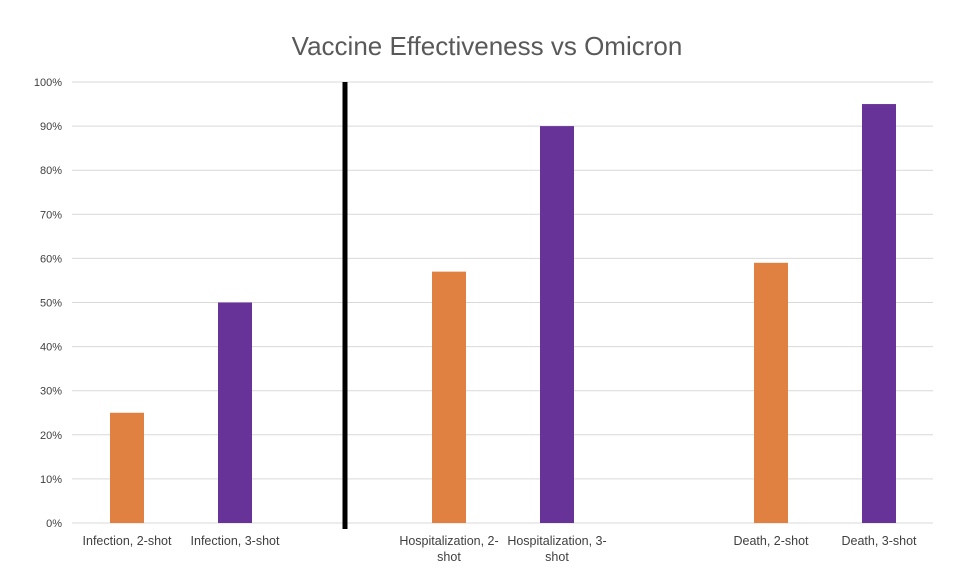 The height and width of the screenshot is (586, 959). What do you see at coordinates (51, 392) in the screenshot?
I see `y-tick-label: 30%` at bounding box center [51, 392].